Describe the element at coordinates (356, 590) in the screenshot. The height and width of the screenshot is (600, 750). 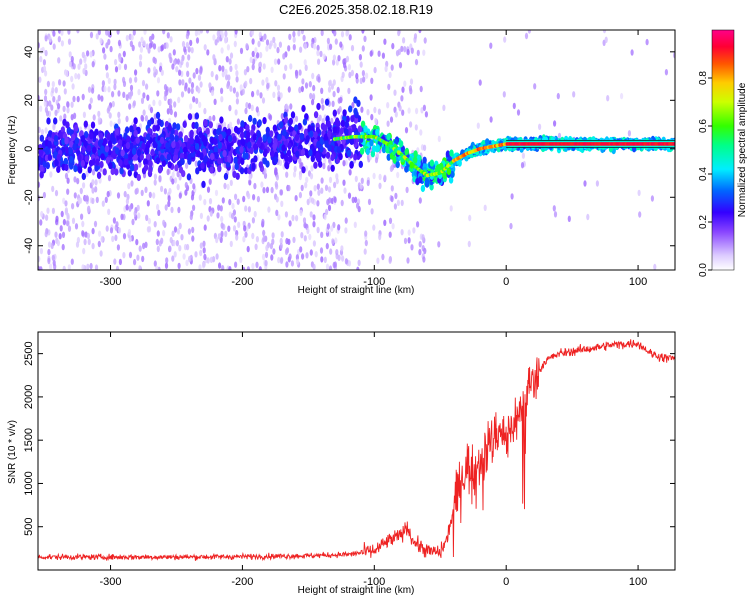
I see `snr-x-axis-label: Height of straight line (km)` at that location.